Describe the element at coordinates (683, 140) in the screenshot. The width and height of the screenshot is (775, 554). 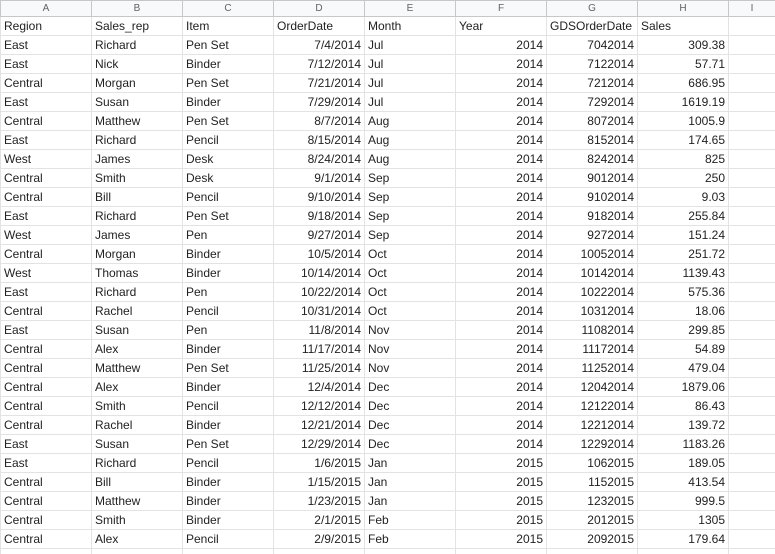
I see `data-cell: 174.65` at that location.